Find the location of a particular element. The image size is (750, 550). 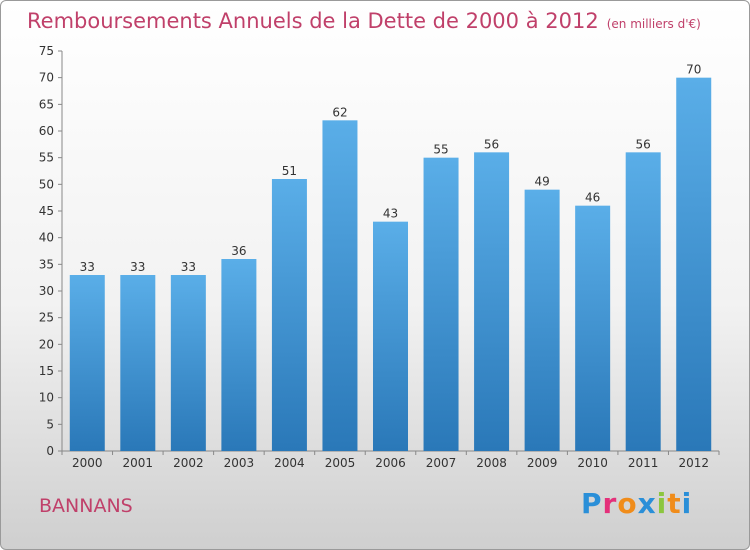

chart-subtitle: (en milliers d'€) is located at coordinates (653, 24).